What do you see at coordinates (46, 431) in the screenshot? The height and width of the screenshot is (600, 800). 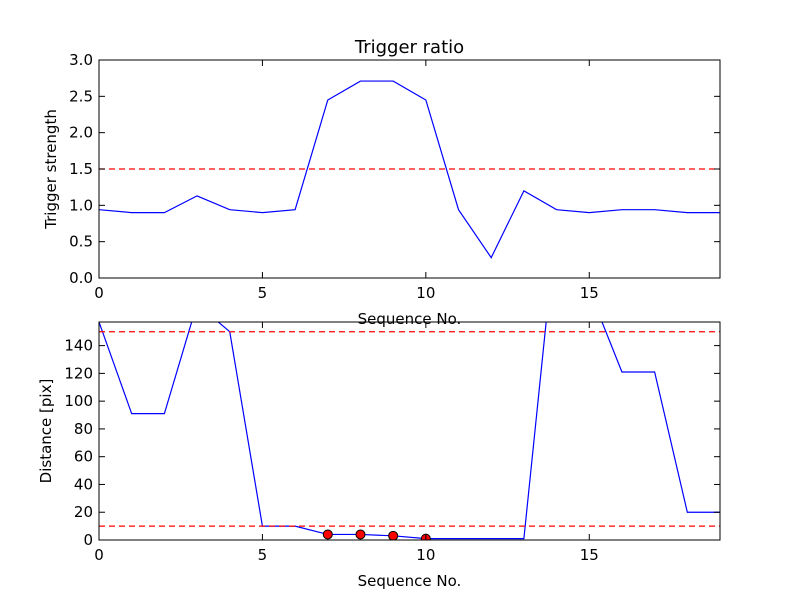 I see `y-axis-label: Distance [pix]` at bounding box center [46, 431].